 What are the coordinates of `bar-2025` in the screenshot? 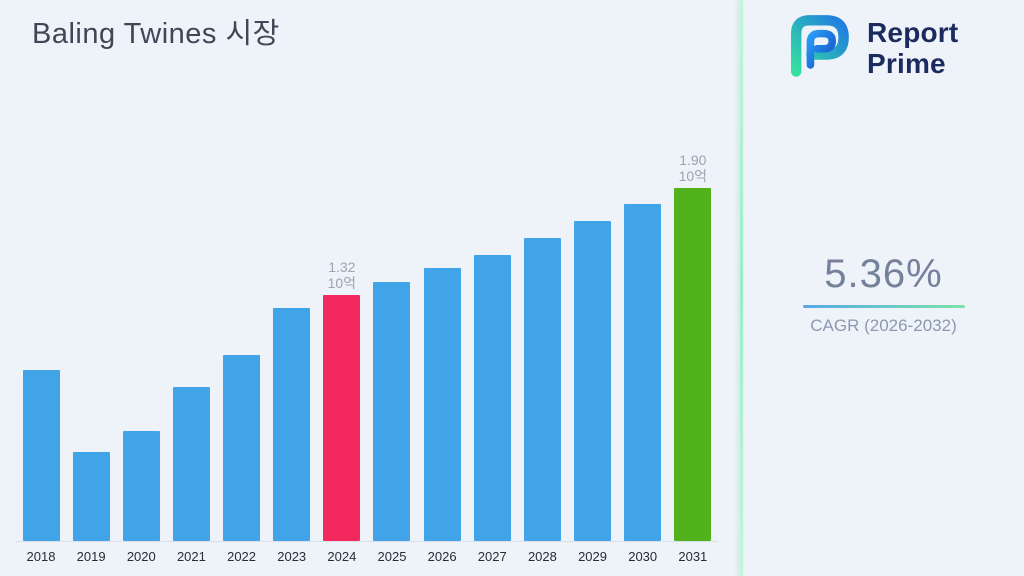 It's located at (392, 411).